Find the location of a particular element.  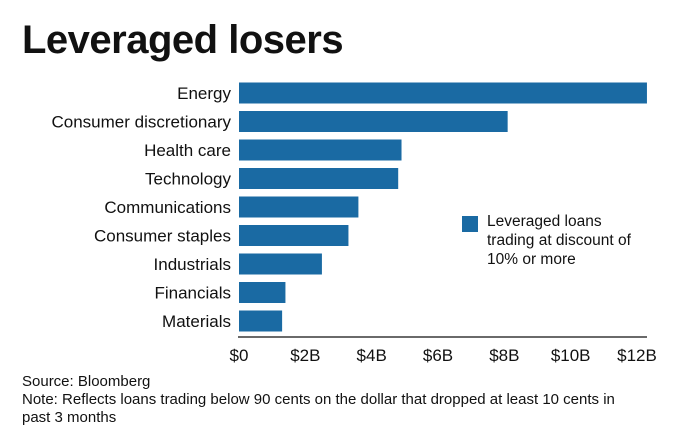

x-tick-label: $12B is located at coordinates (637, 355).